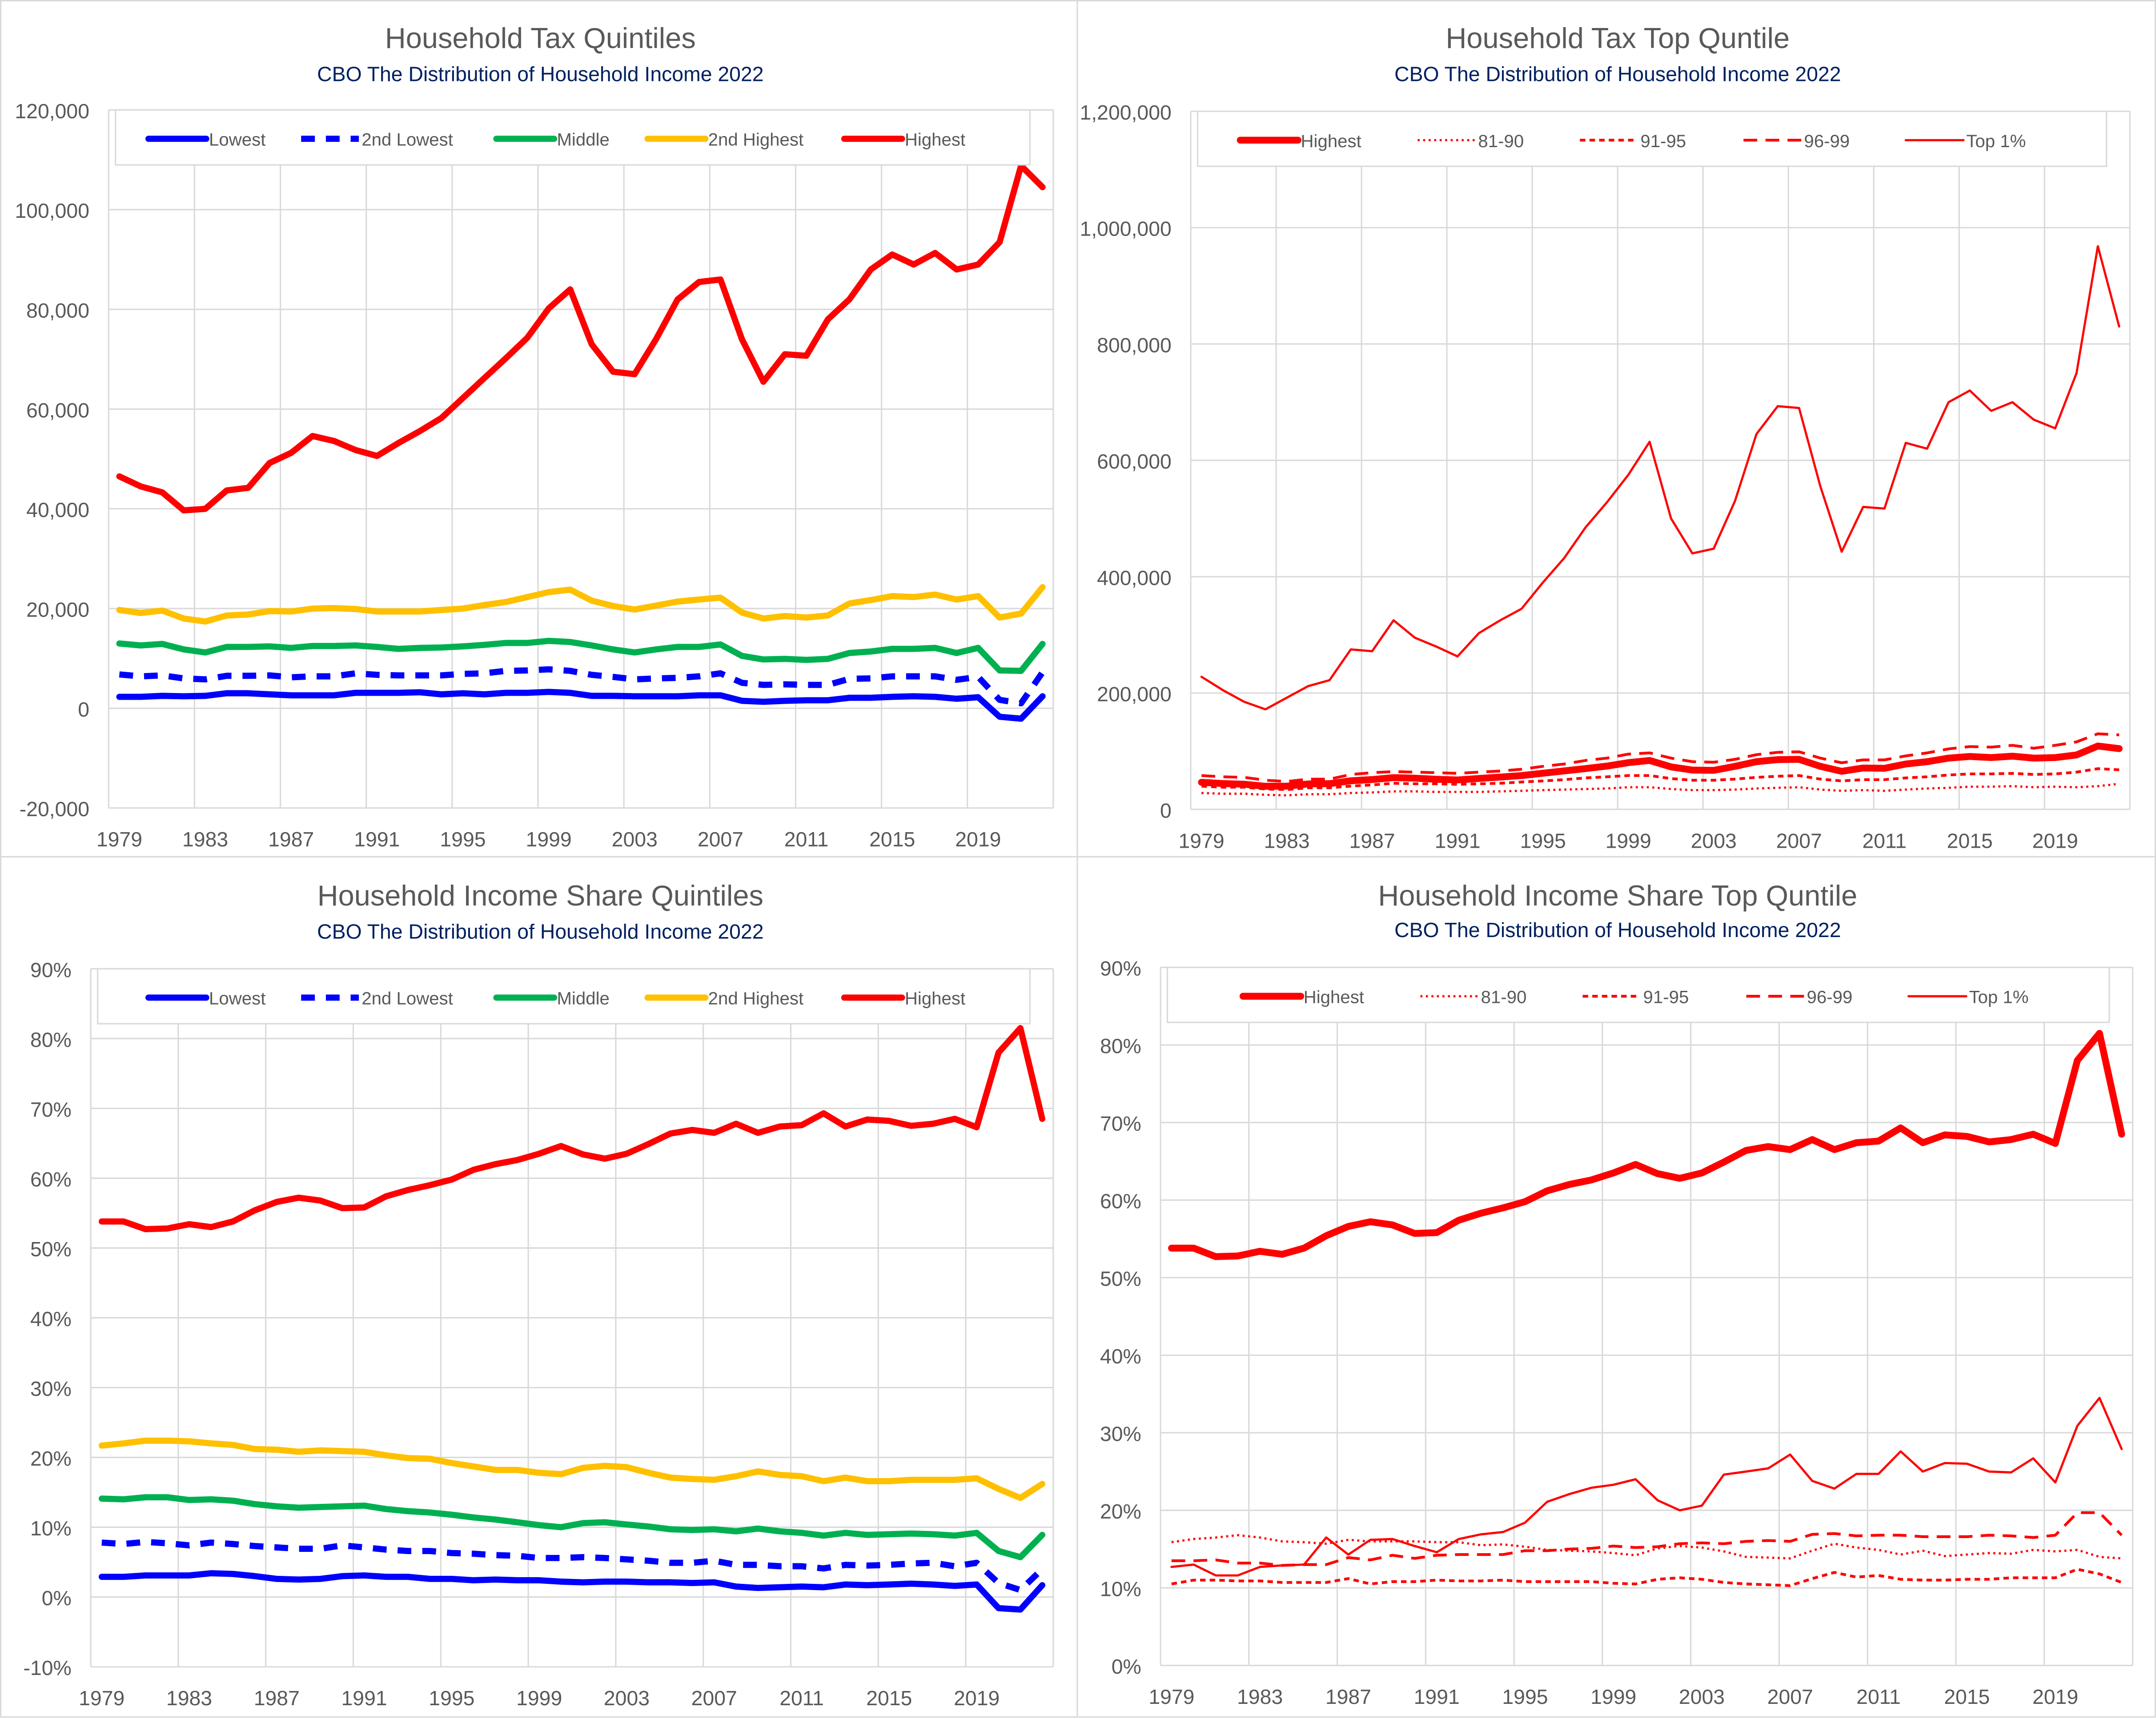 The height and width of the screenshot is (1719, 2156). I want to click on x-tick-label: 2015, so click(889, 1698).